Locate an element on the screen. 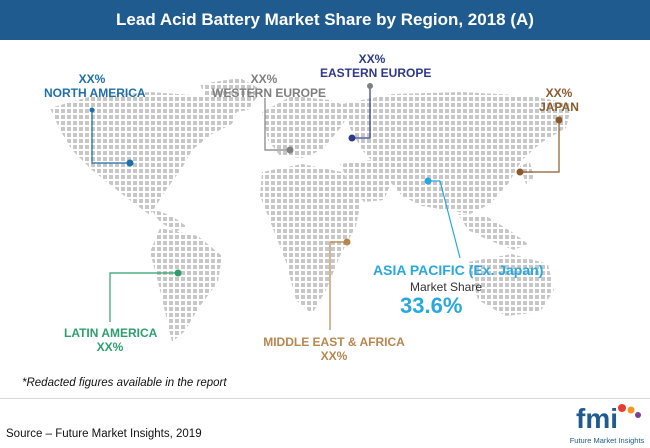  asia-pacific-value: 33.6% is located at coordinates (431, 305).